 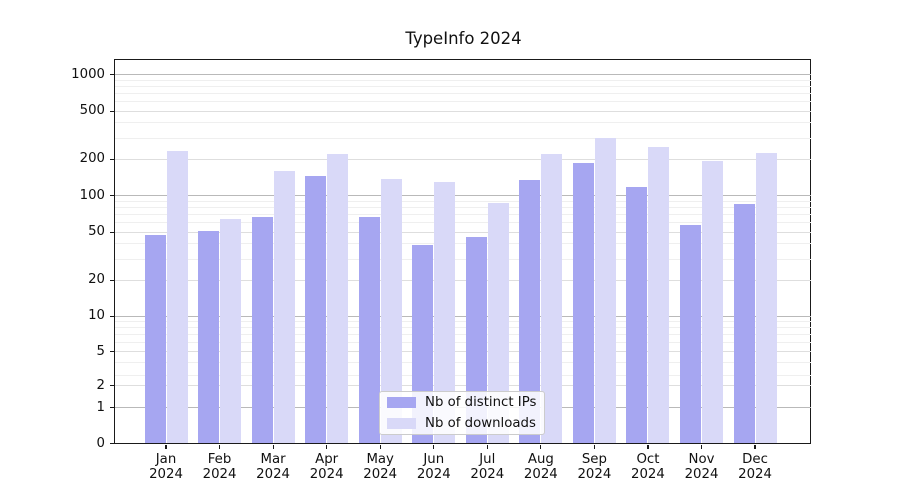 I want to click on bar-nb-of-distinct-ips-apr, so click(x=316, y=310).